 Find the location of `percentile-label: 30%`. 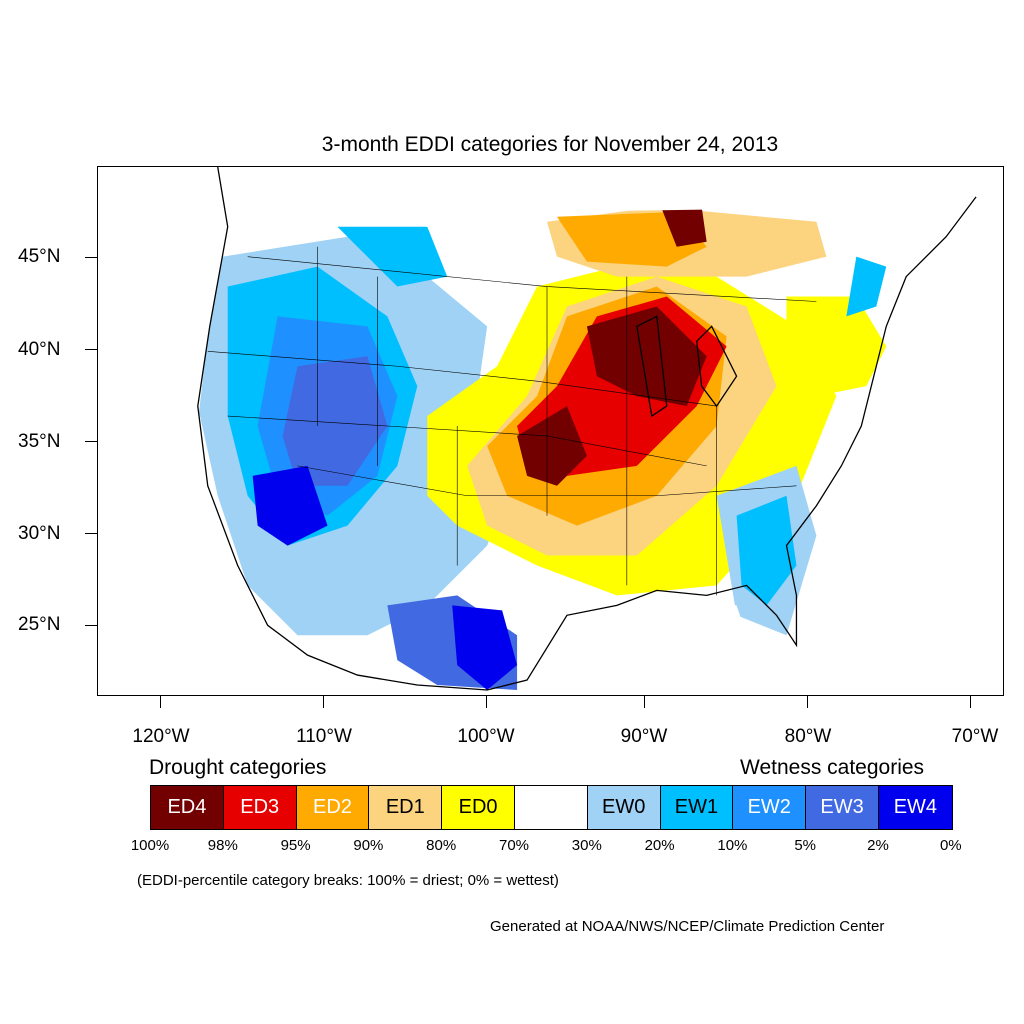

percentile-label: 30% is located at coordinates (586, 845).